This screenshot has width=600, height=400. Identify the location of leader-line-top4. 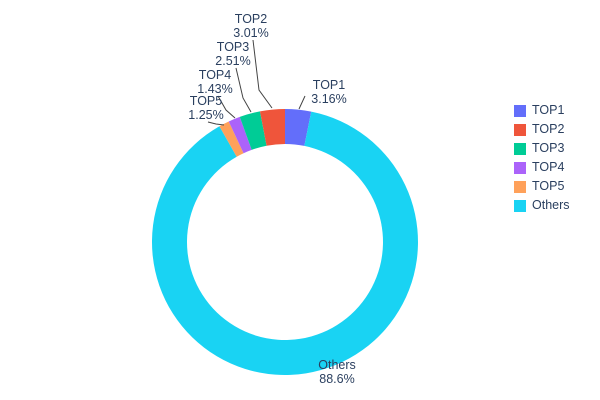
(226, 107).